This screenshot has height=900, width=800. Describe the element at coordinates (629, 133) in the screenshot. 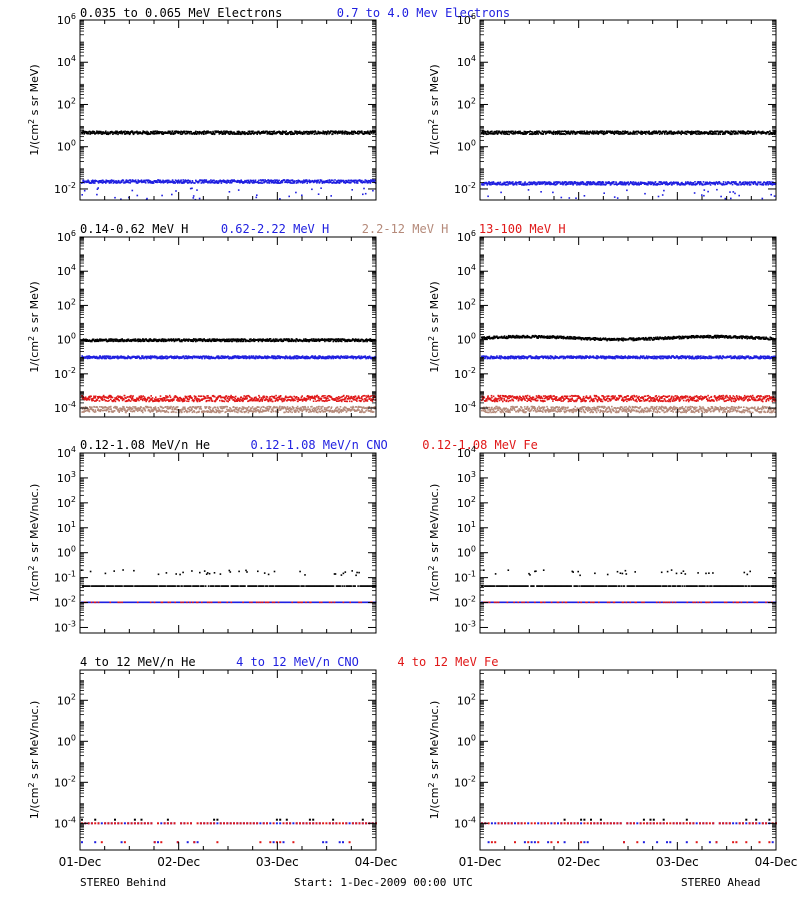

I see `series-black` at that location.